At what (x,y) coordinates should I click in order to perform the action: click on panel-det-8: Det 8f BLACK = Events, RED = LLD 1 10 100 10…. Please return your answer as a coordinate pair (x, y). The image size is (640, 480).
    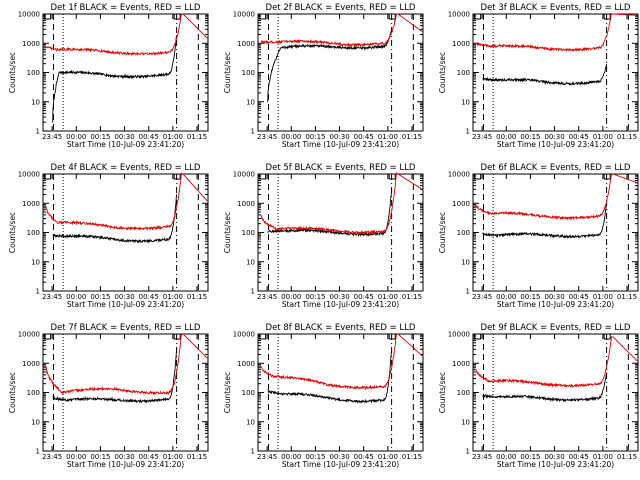
    Looking at the image, I should click on (323, 396).